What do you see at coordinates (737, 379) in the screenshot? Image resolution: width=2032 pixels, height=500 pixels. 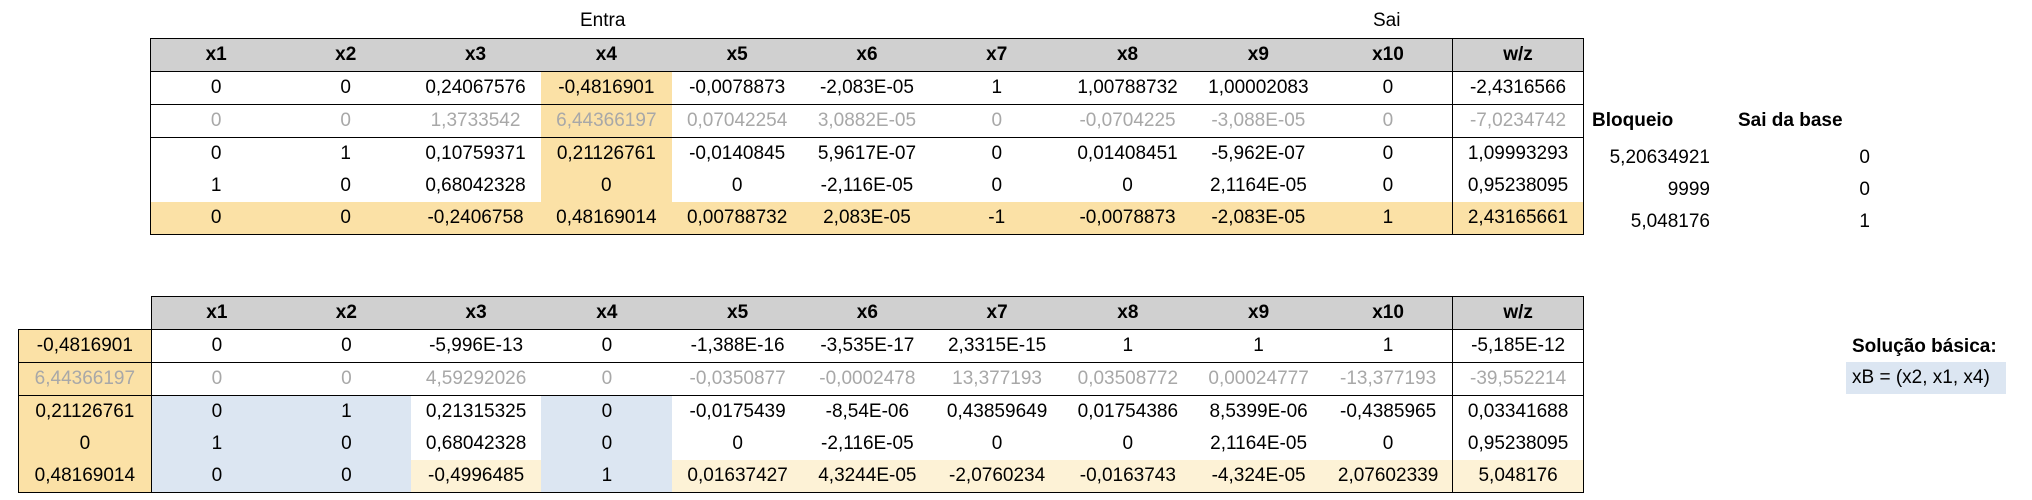 I see `table-cell: -0,0350877` at bounding box center [737, 379].